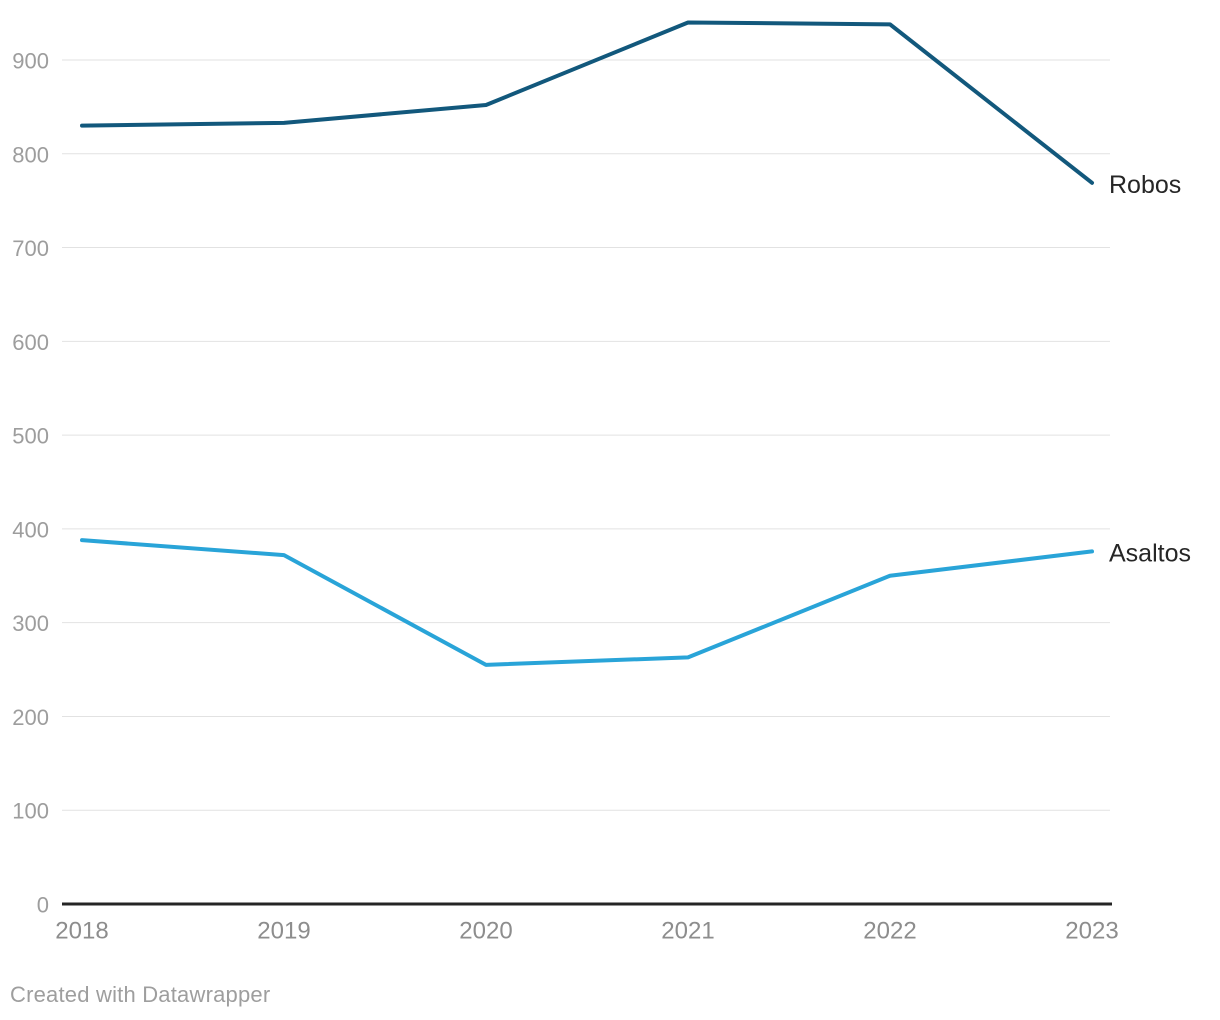  I want to click on y-tick-label: 800, so click(30, 154).